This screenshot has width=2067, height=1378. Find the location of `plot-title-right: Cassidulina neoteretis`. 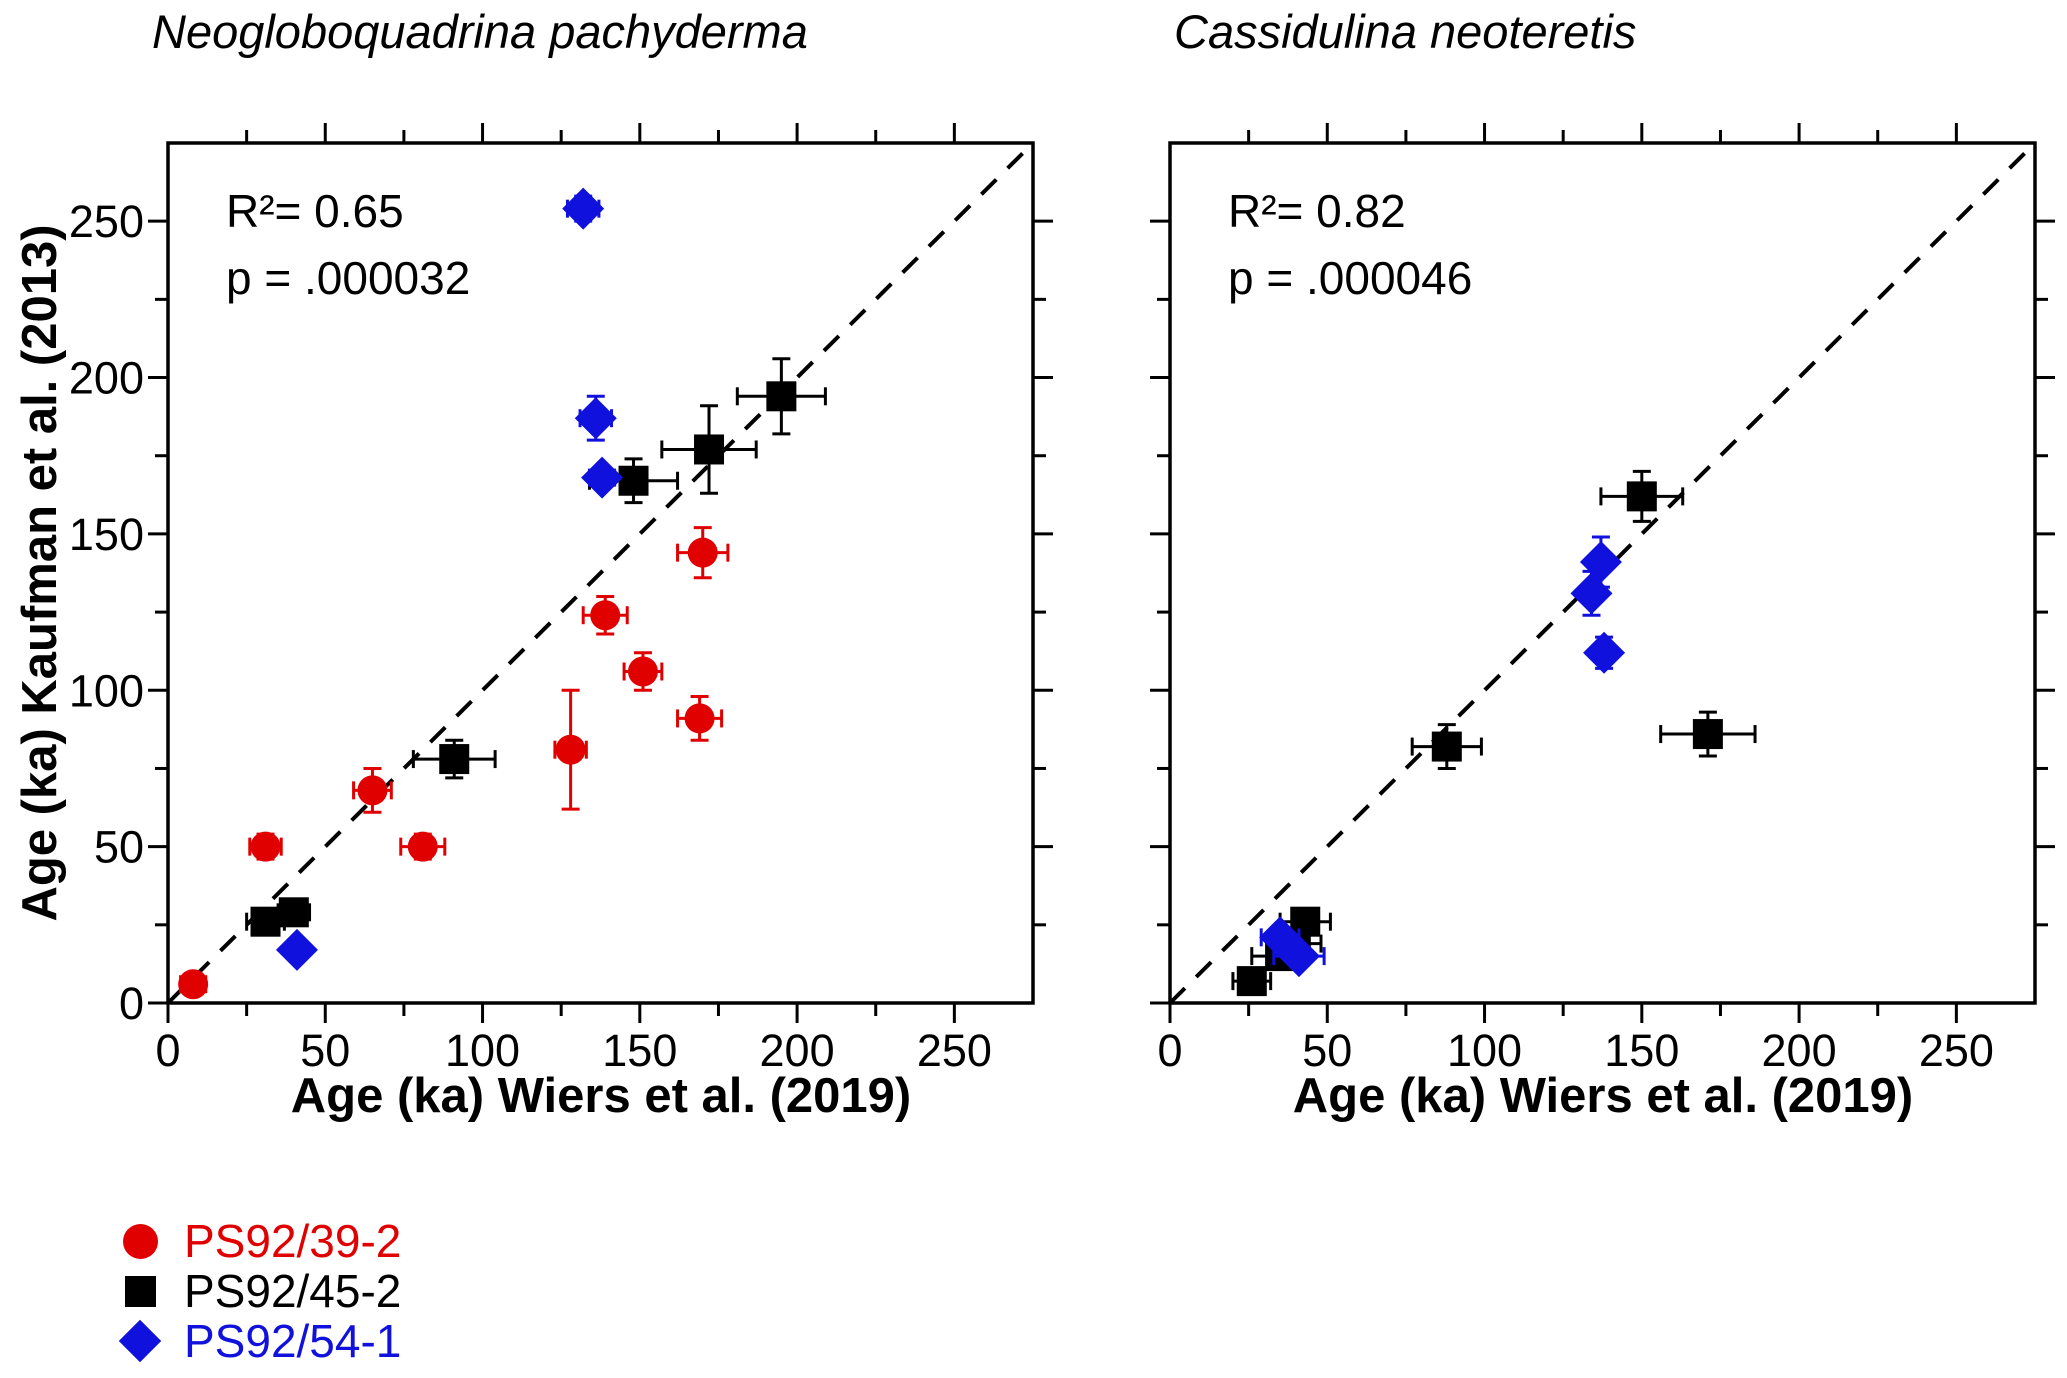

plot-title-right: Cassidulina neoteretis is located at coordinates (1405, 31).